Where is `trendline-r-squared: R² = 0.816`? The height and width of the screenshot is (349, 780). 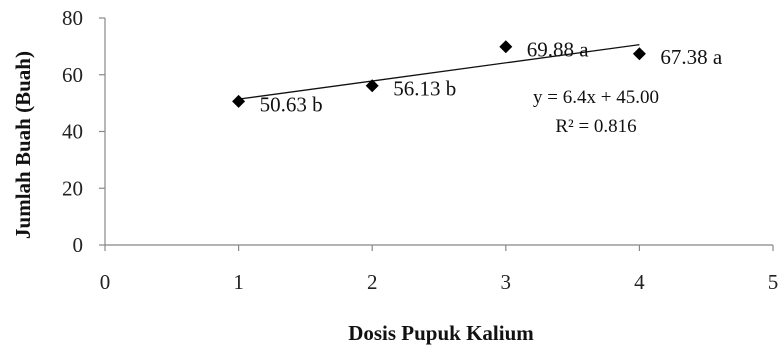 trendline-r-squared: R² = 0.816 is located at coordinates (595, 126).